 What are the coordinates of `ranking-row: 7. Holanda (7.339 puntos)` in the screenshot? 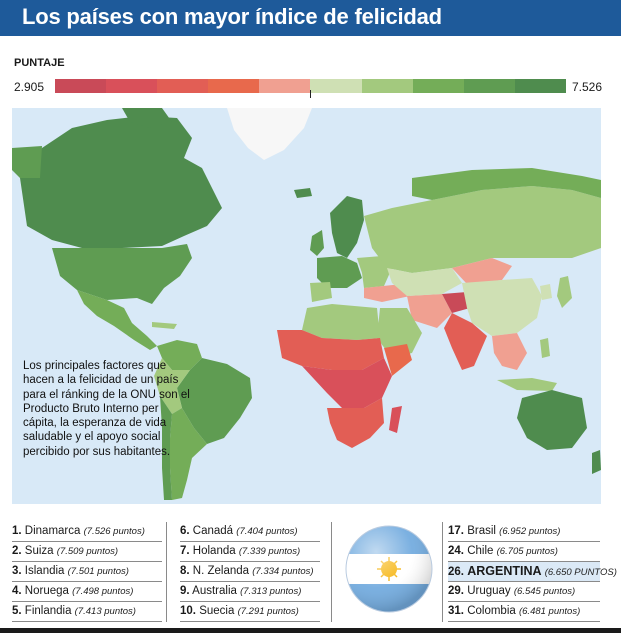 It's located at (250, 552).